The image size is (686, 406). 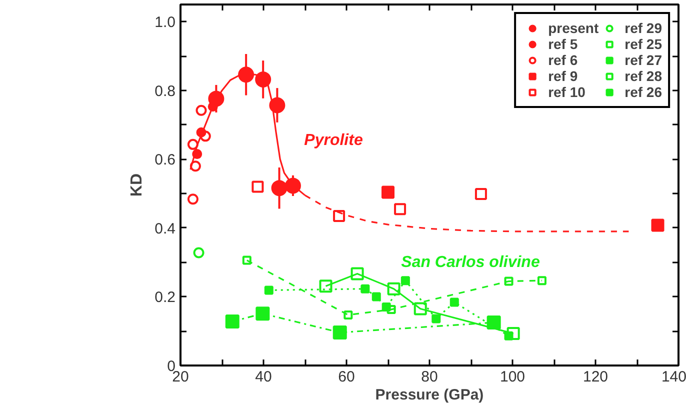 I want to click on y-tick-label: 0.8, so click(x=165, y=91).